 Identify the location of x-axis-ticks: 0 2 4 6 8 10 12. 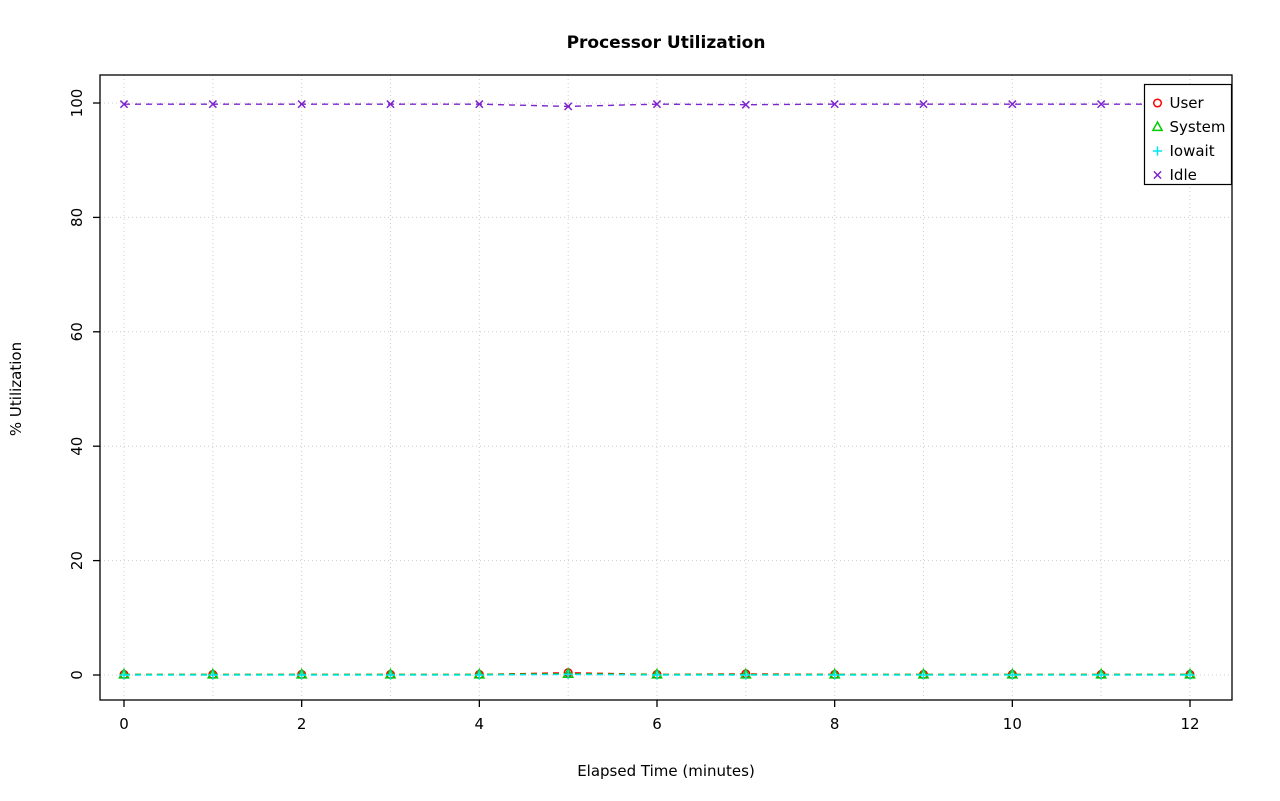
(659, 716).